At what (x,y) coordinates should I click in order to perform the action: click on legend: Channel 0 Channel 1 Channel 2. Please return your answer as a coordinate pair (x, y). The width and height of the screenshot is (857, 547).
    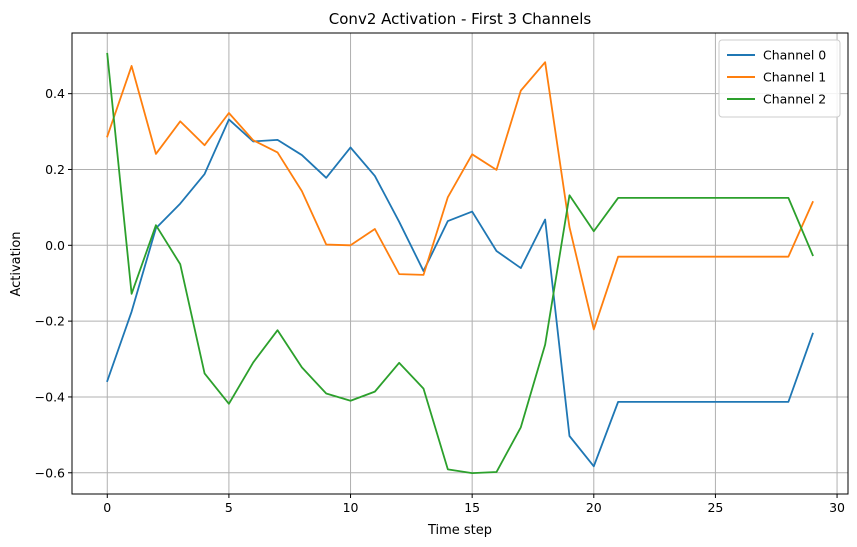
    Looking at the image, I should click on (779, 78).